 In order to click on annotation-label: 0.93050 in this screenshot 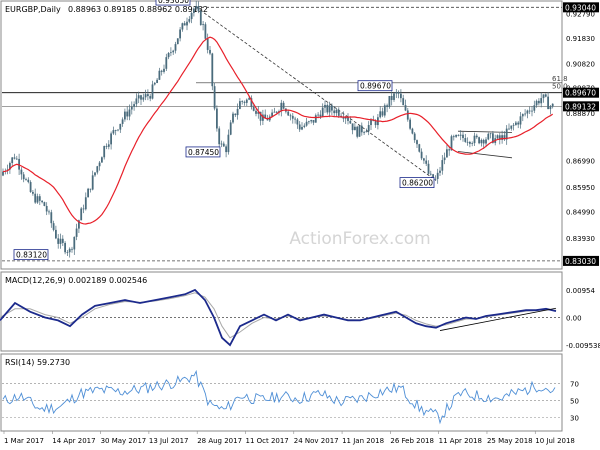, I will do `click(173, 2)`.